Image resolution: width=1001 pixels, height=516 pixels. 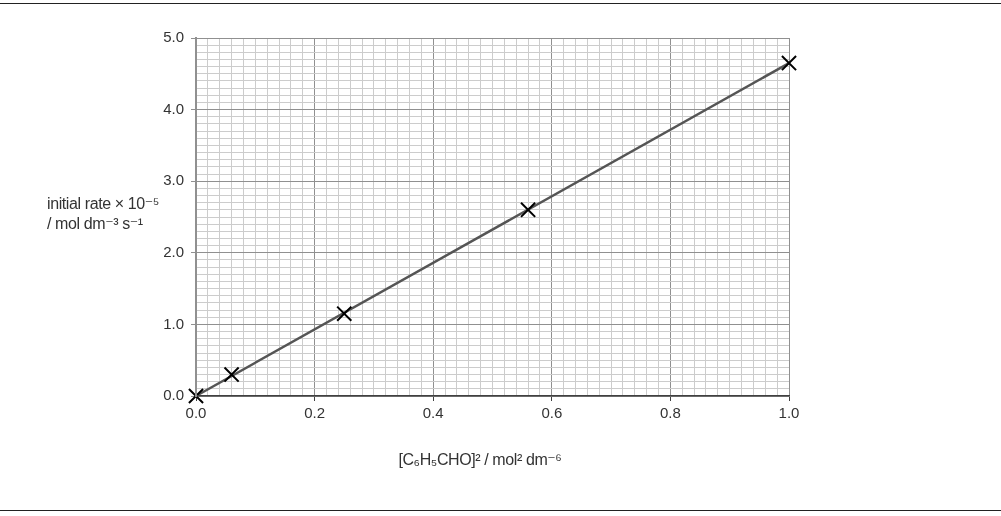 I want to click on x-tick-label: 0.8, so click(x=670, y=413).